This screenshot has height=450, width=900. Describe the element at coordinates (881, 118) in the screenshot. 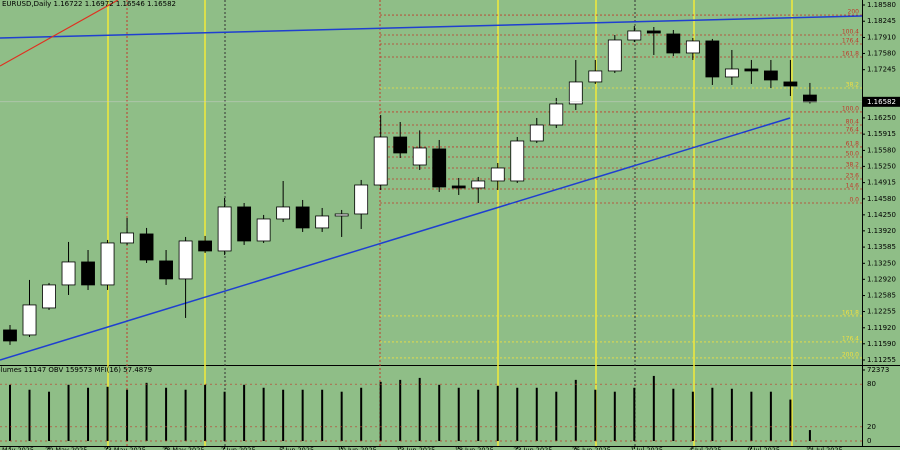

I see `y-tick-label: 1.16250` at that location.